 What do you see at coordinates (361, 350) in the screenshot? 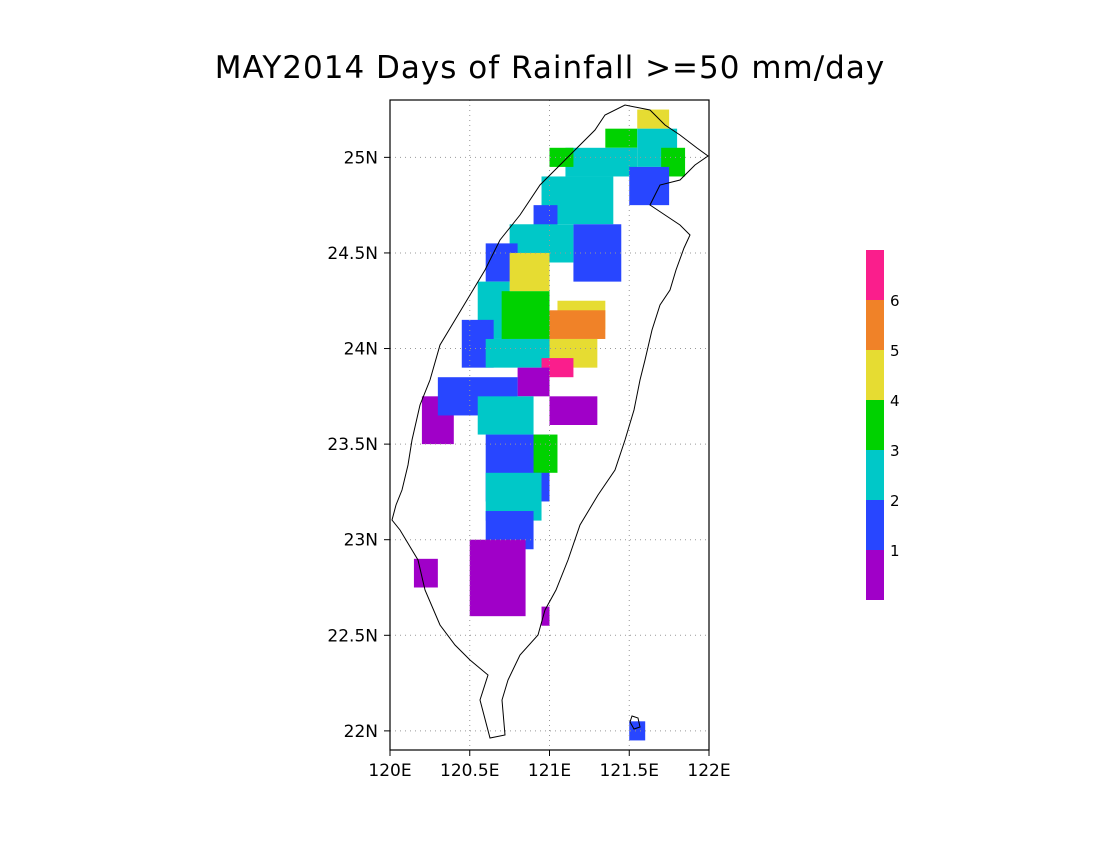
I see `lat-tick-label: 24N` at bounding box center [361, 350].